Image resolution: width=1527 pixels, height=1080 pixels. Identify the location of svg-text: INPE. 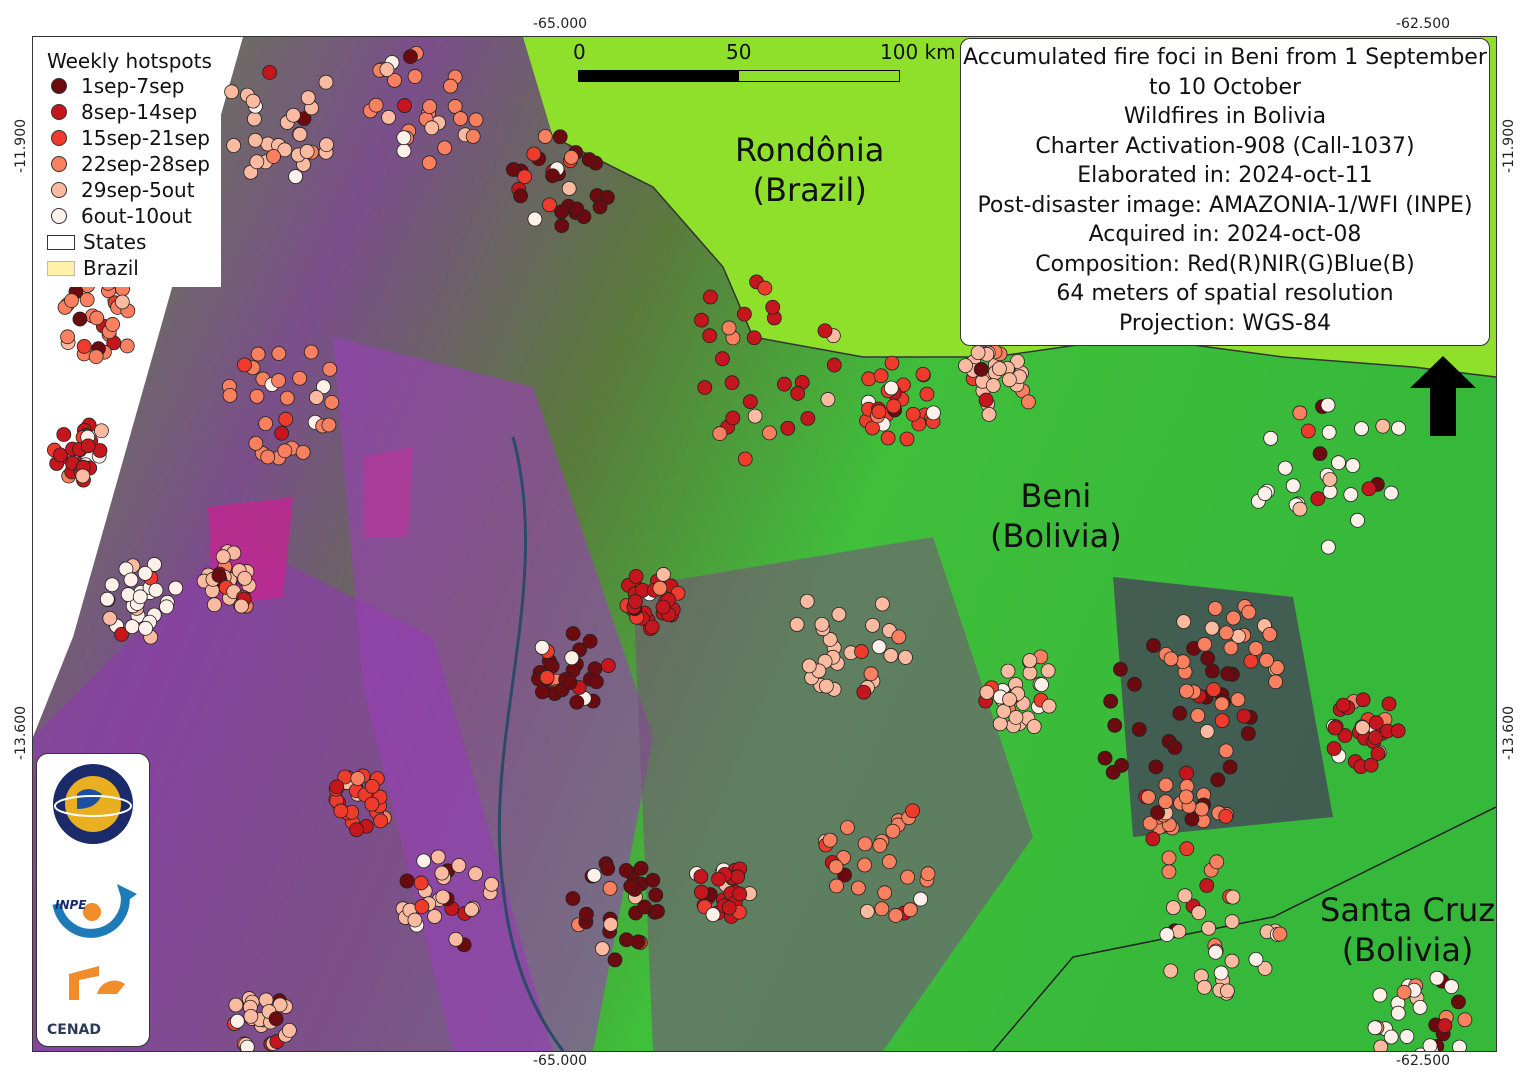
(71, 905).